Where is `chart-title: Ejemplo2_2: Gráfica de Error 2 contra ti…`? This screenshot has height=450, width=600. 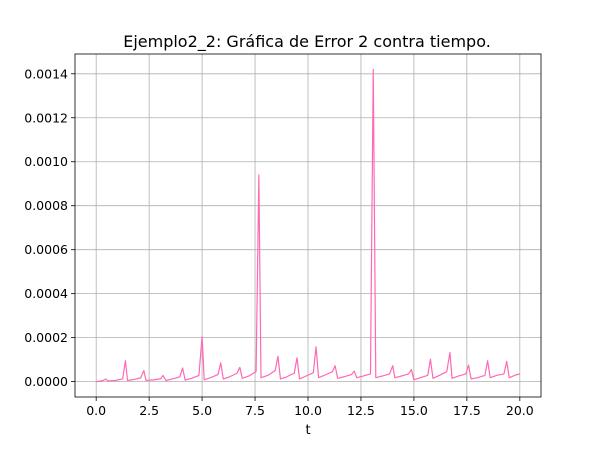
chart-title: Ejemplo2_2: Gráfica de Error 2 contra ti… is located at coordinates (307, 42).